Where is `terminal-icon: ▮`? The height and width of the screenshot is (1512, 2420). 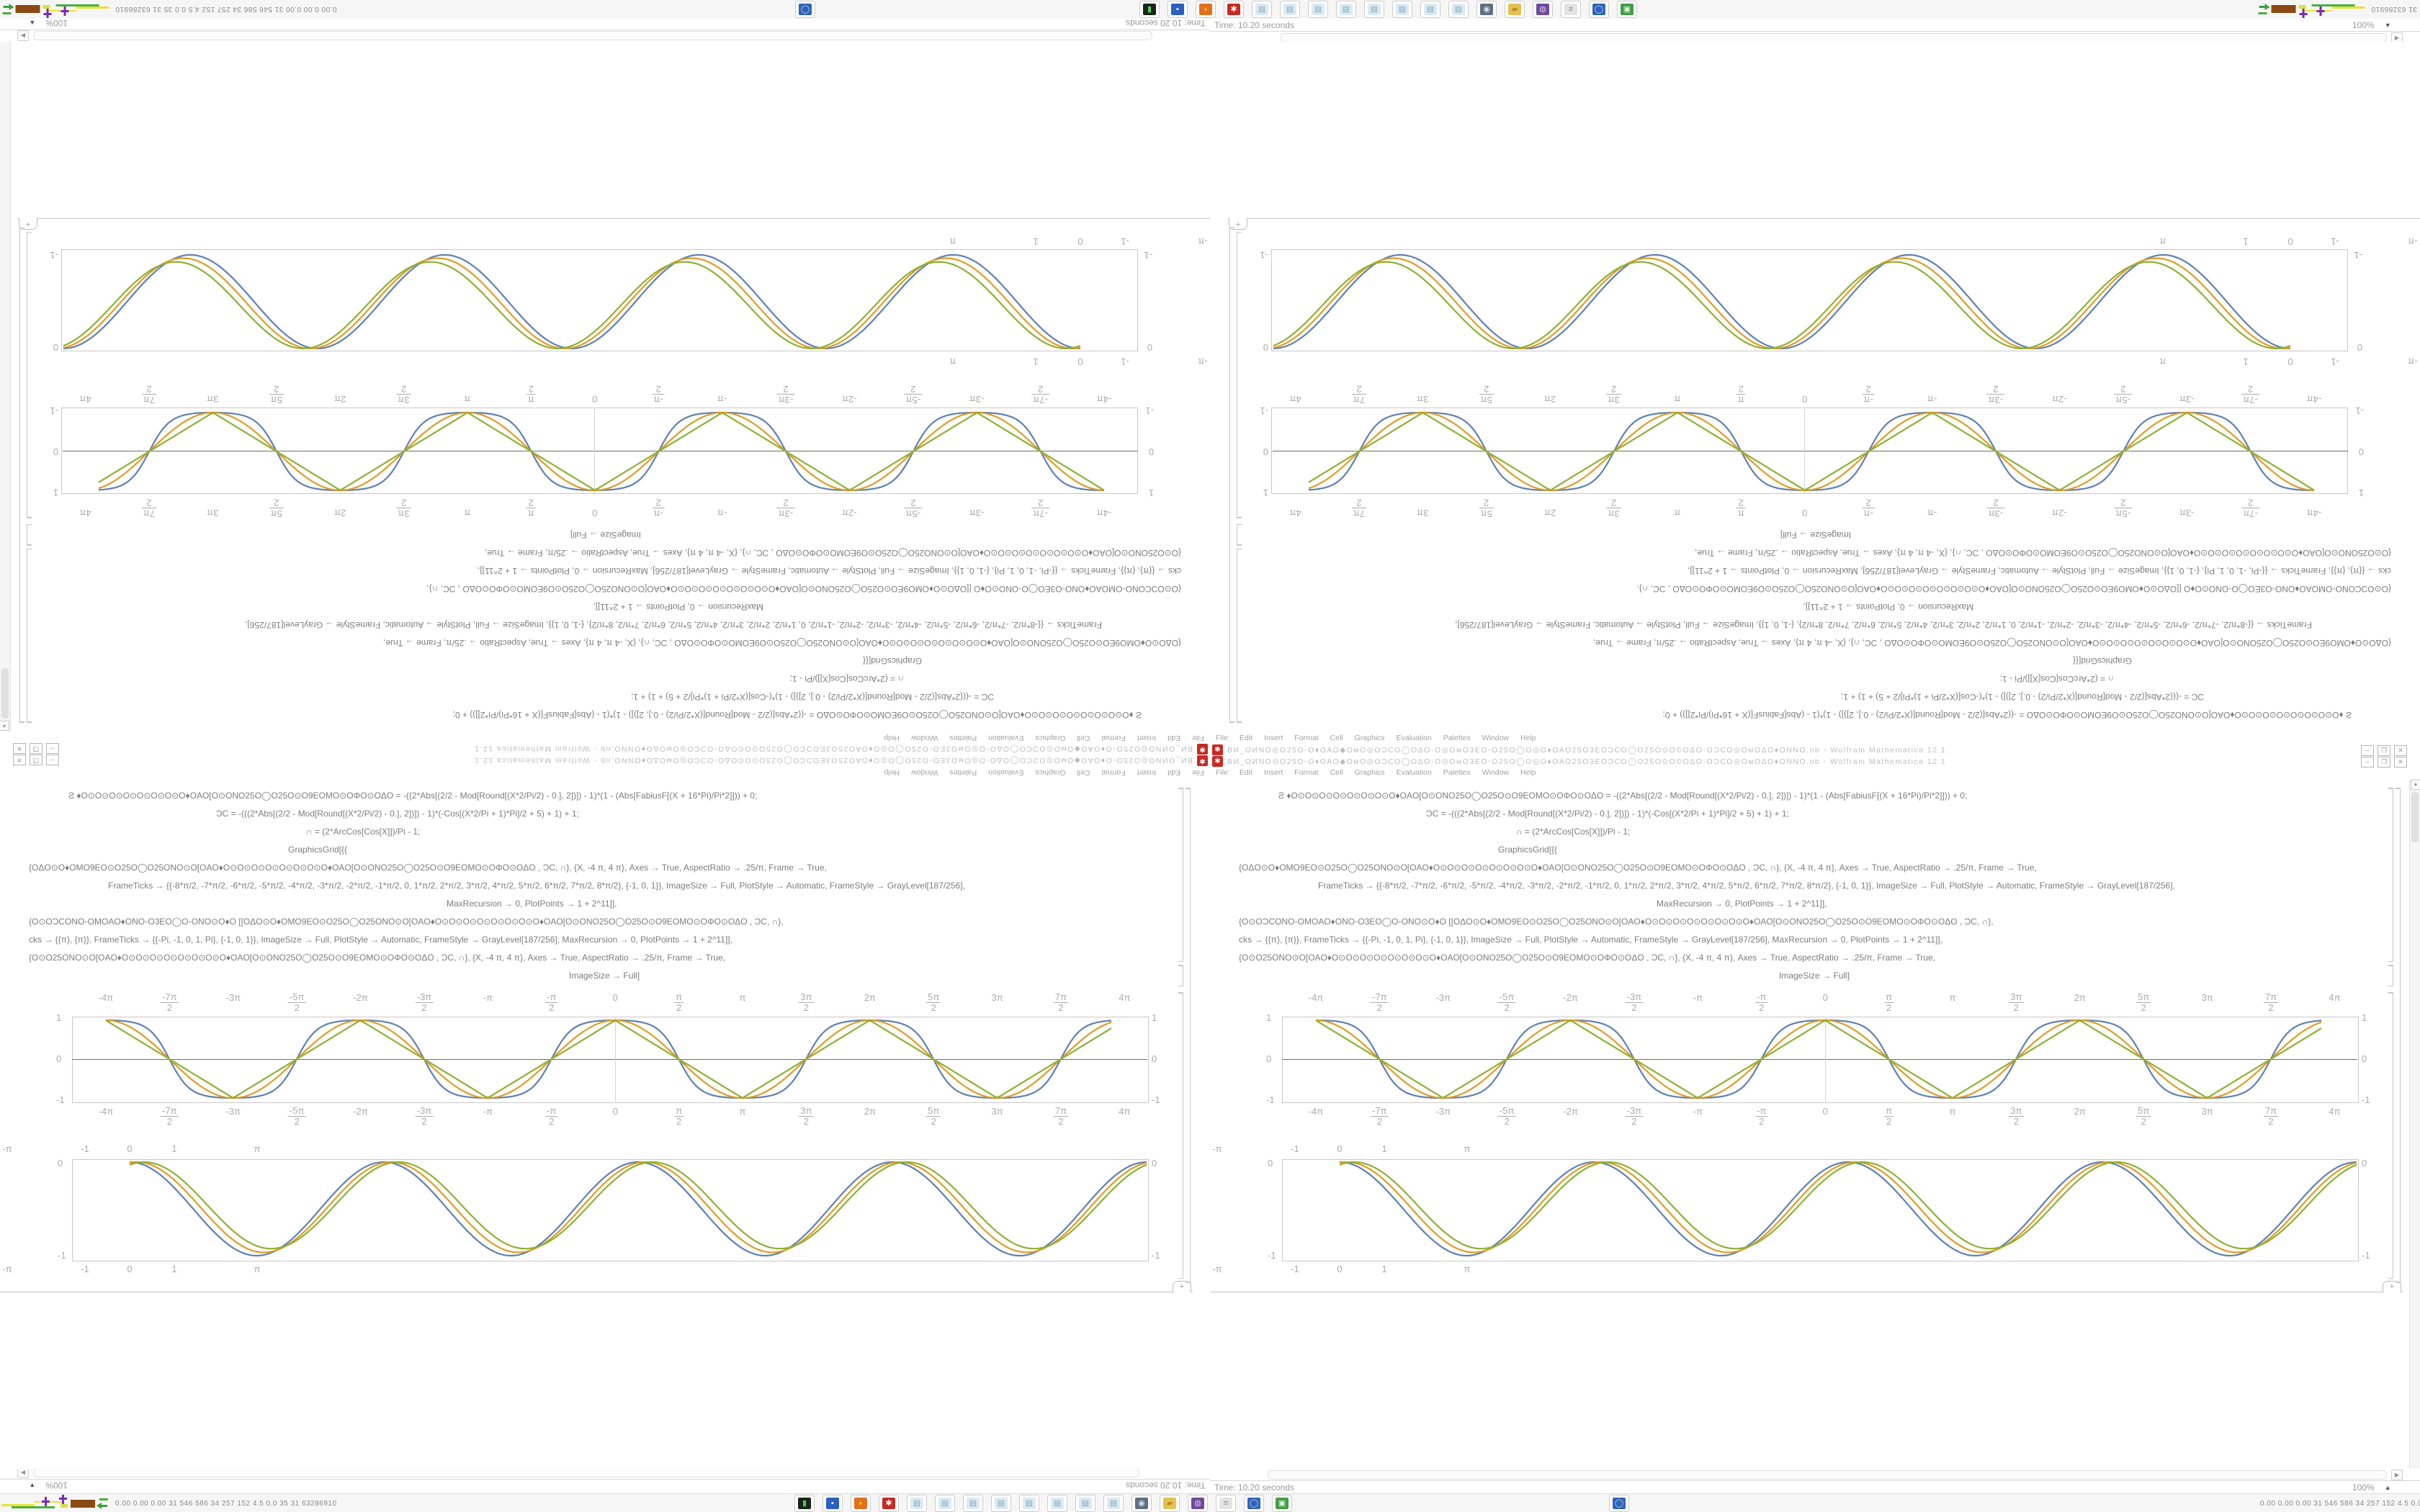 terminal-icon: ▮ is located at coordinates (804, 1503).